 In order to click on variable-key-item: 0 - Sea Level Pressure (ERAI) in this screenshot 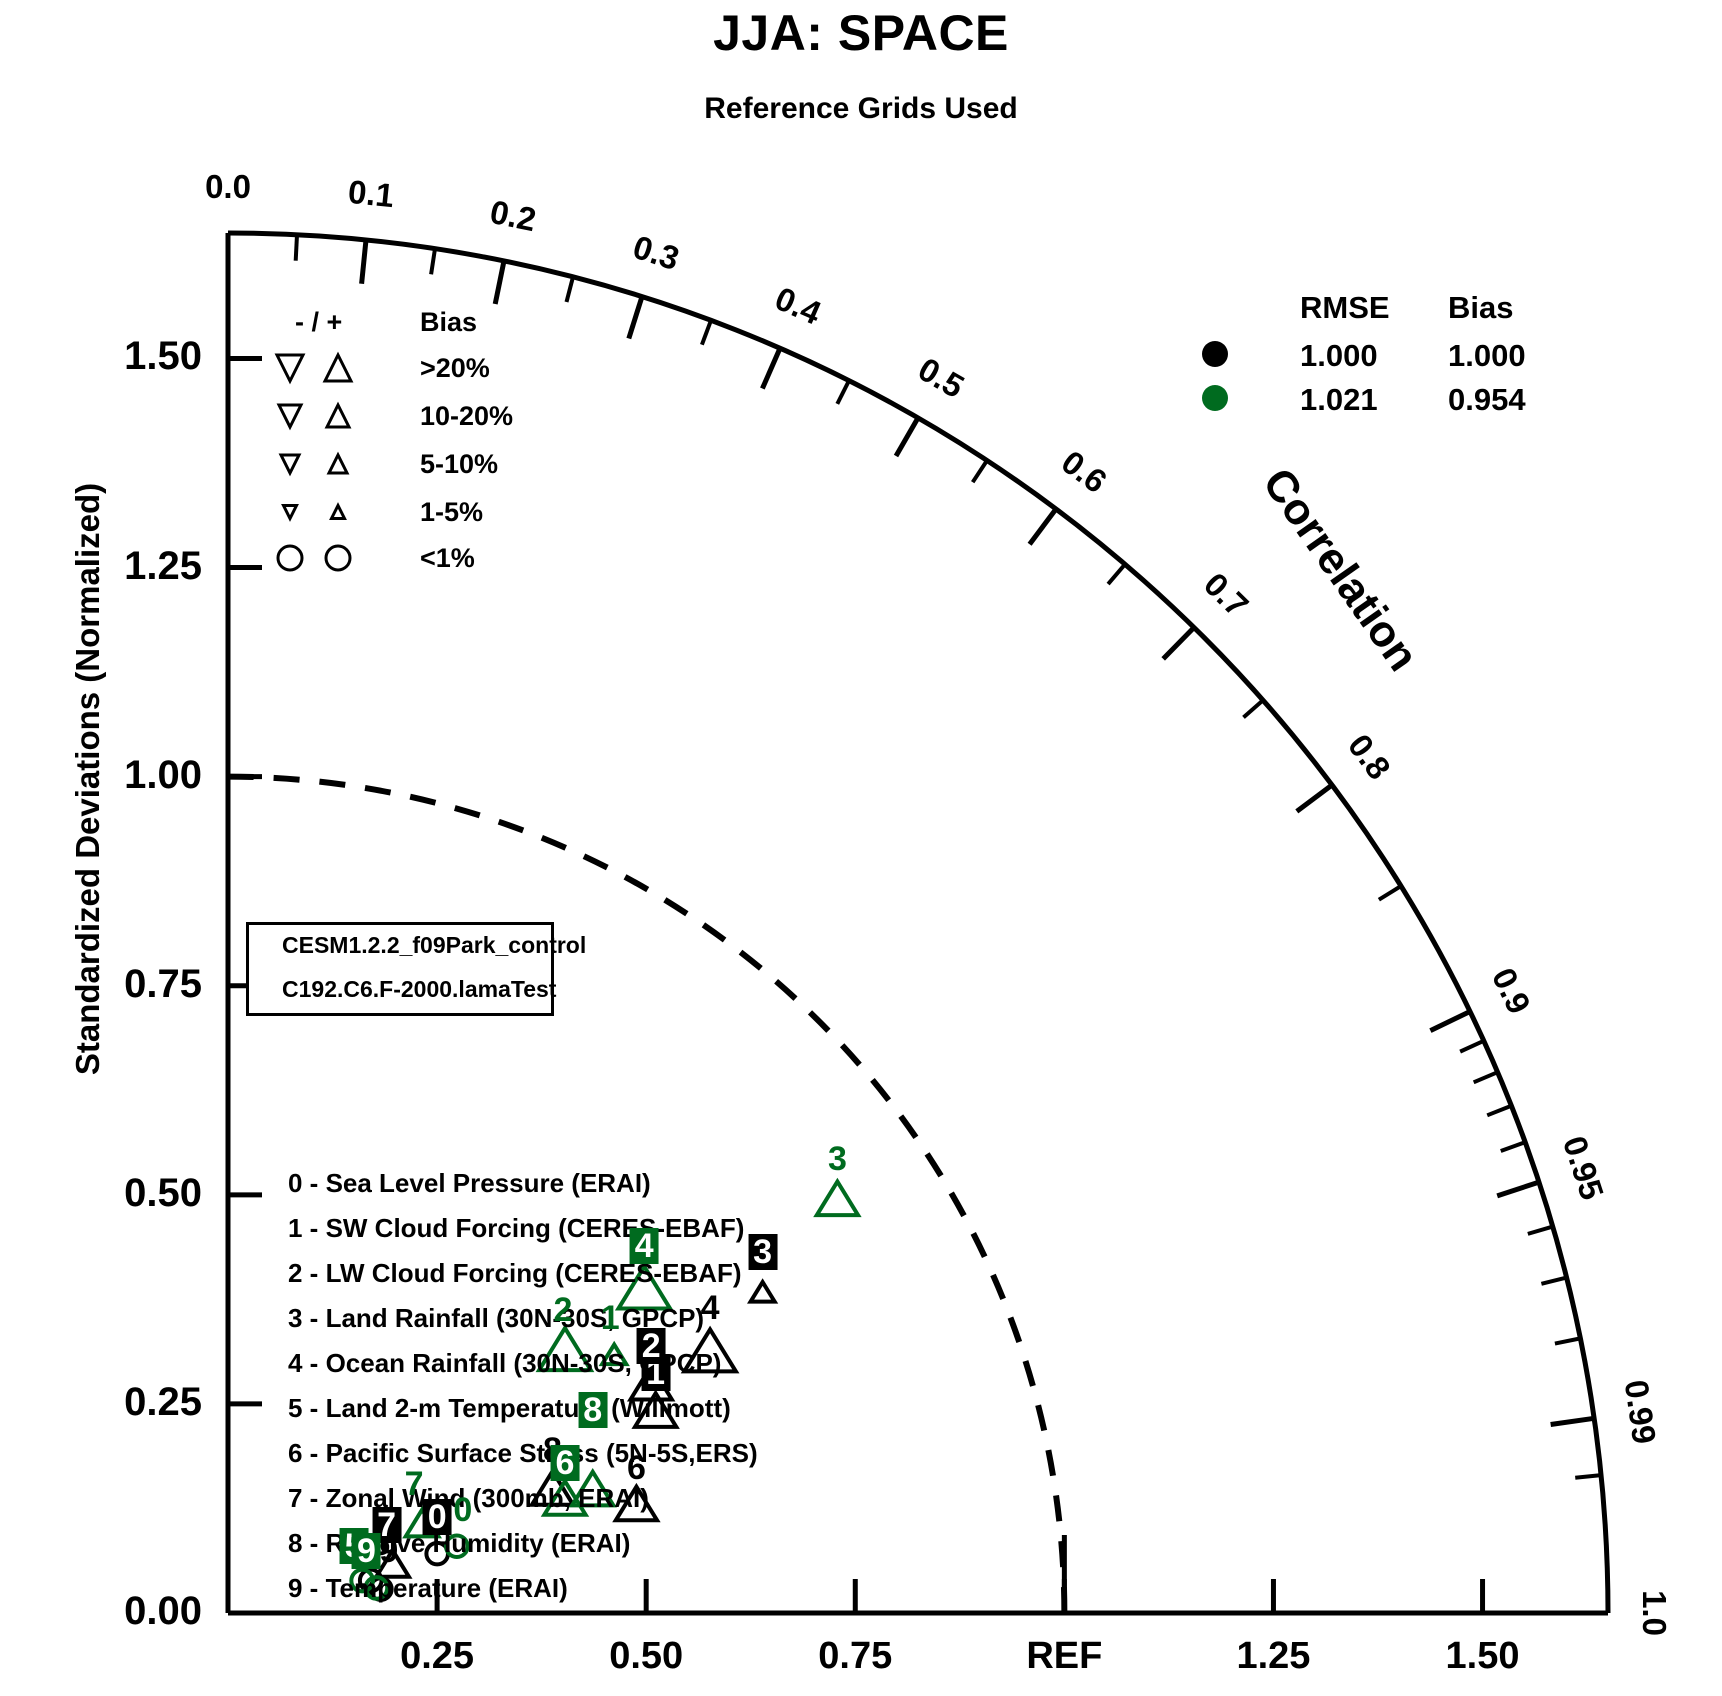, I will do `click(469, 1183)`.